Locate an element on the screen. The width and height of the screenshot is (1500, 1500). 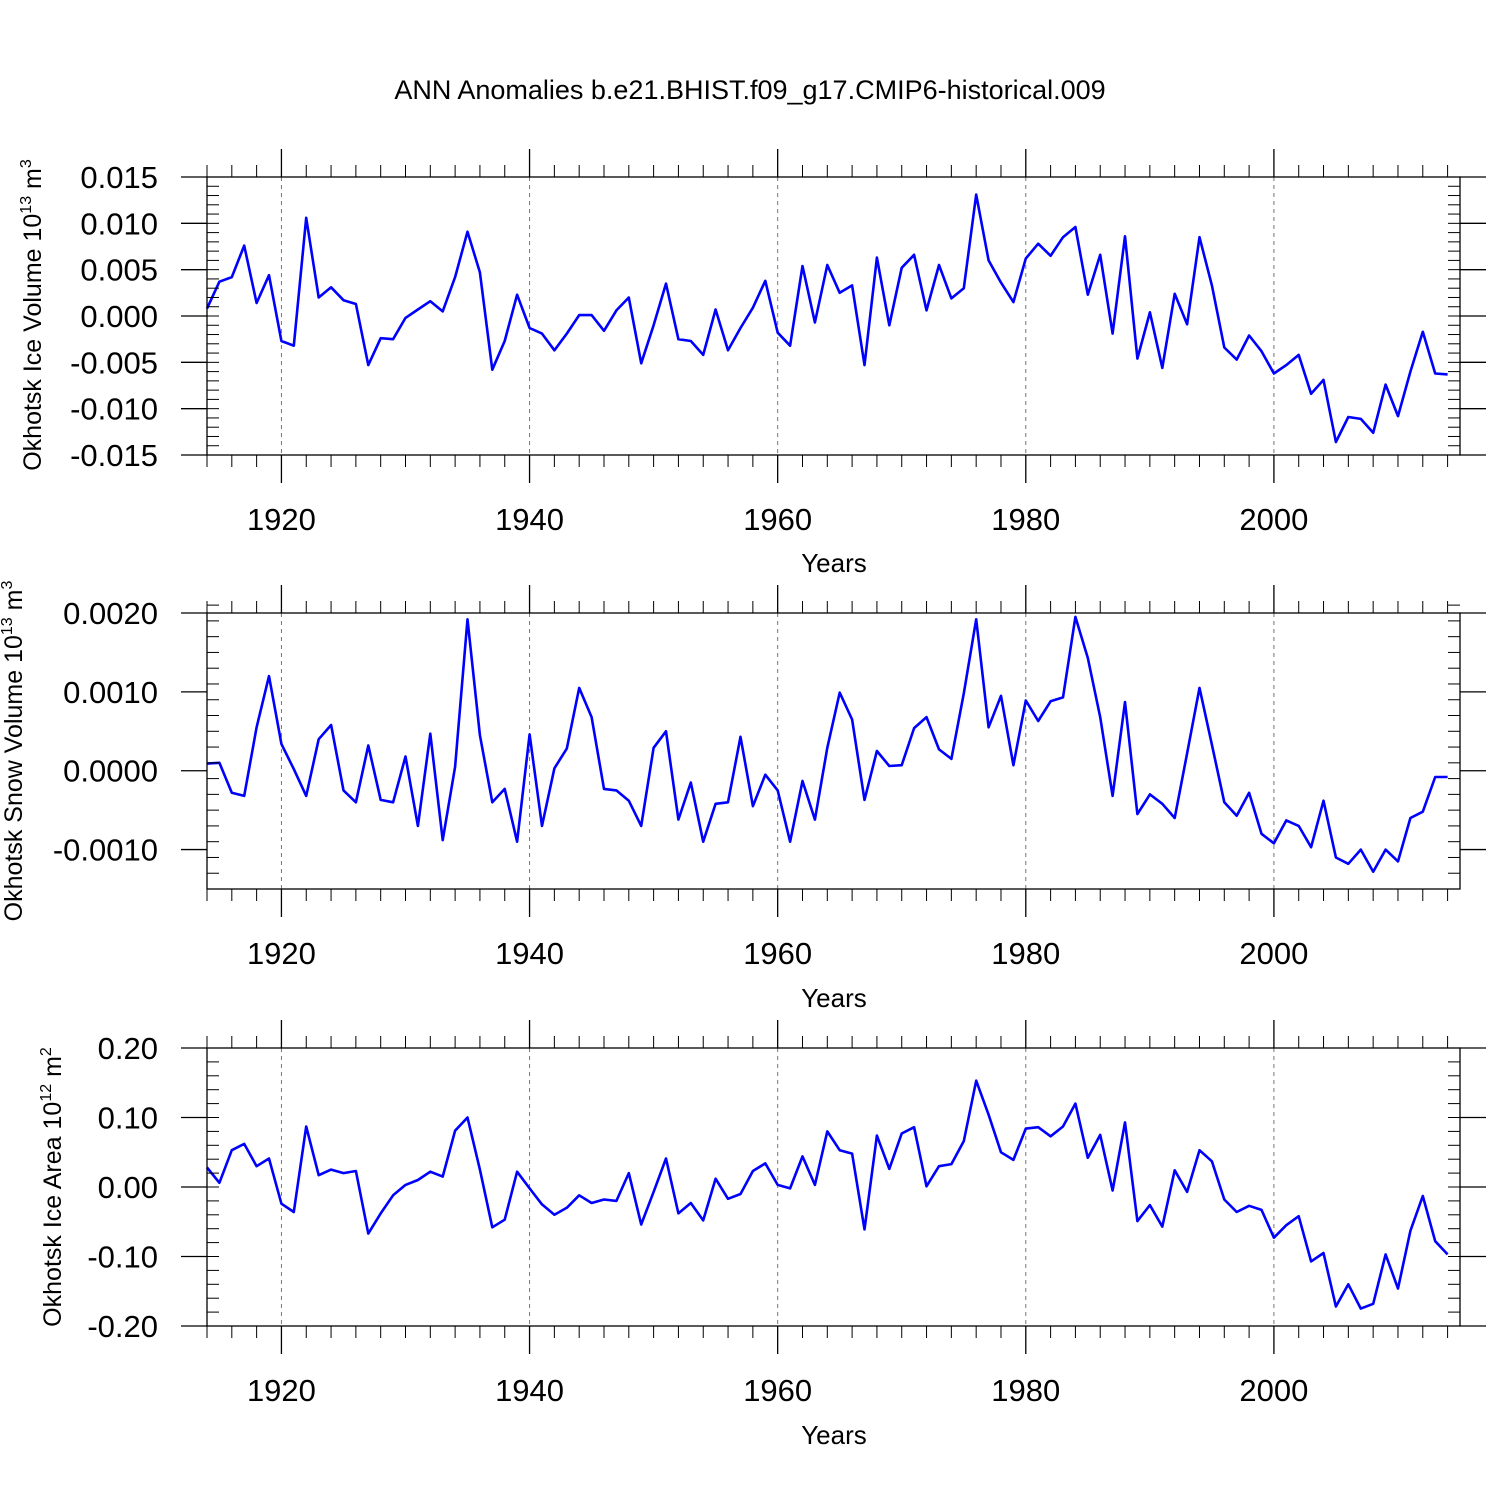
ylabel-ice-area: Okhotsk Ice Area 1012 m2 is located at coordinates (52, 1187).